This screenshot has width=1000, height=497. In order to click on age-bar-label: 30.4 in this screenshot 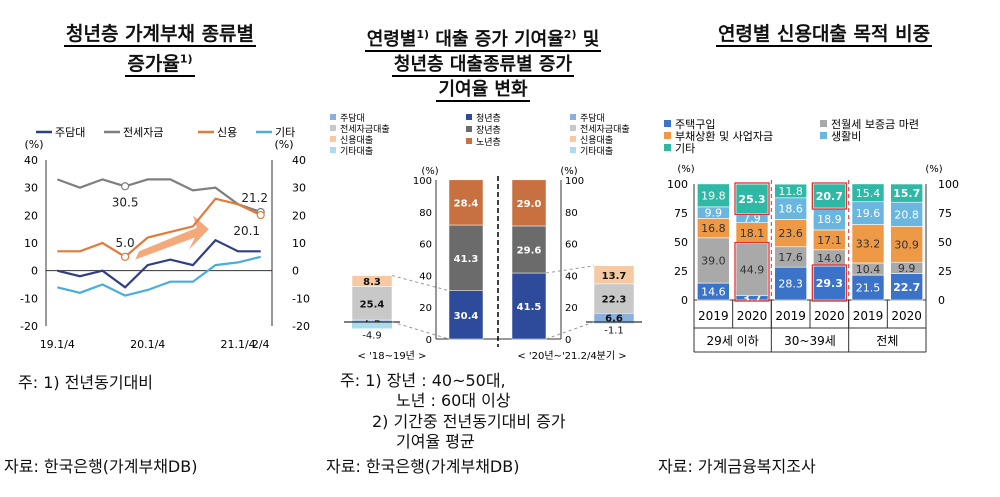, I will do `click(466, 316)`.